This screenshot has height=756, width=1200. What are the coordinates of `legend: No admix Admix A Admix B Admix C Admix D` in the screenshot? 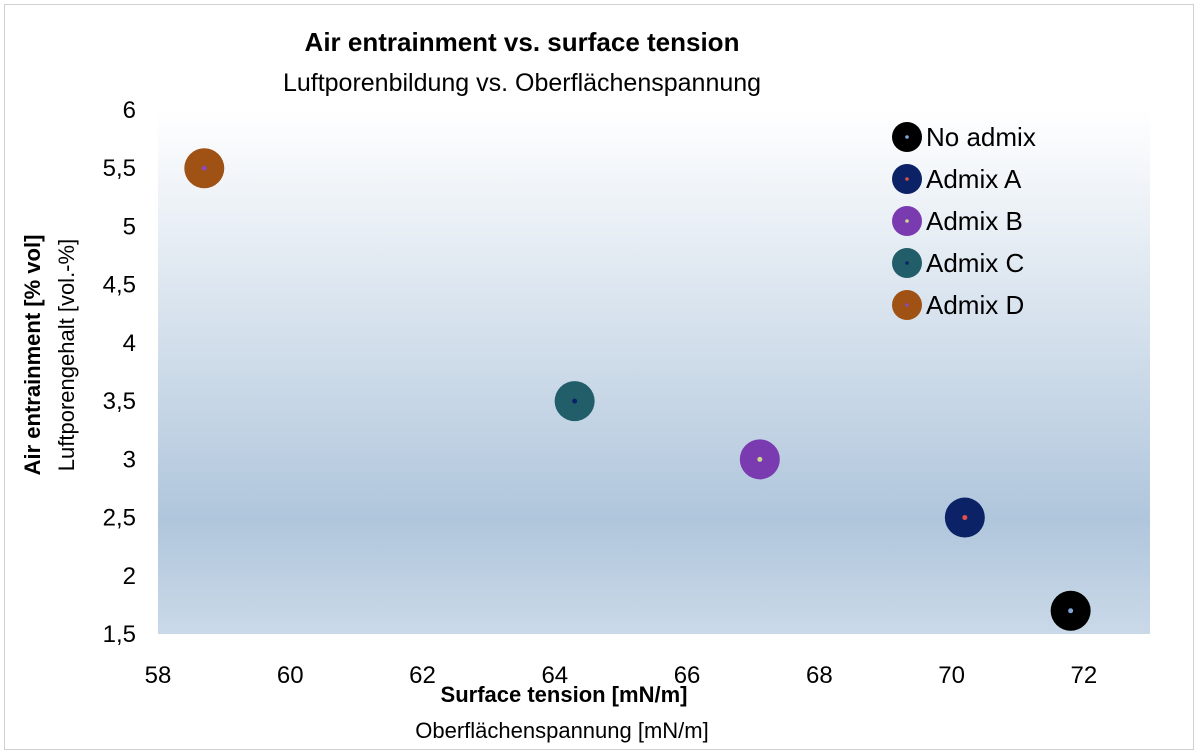 It's located at (964, 221).